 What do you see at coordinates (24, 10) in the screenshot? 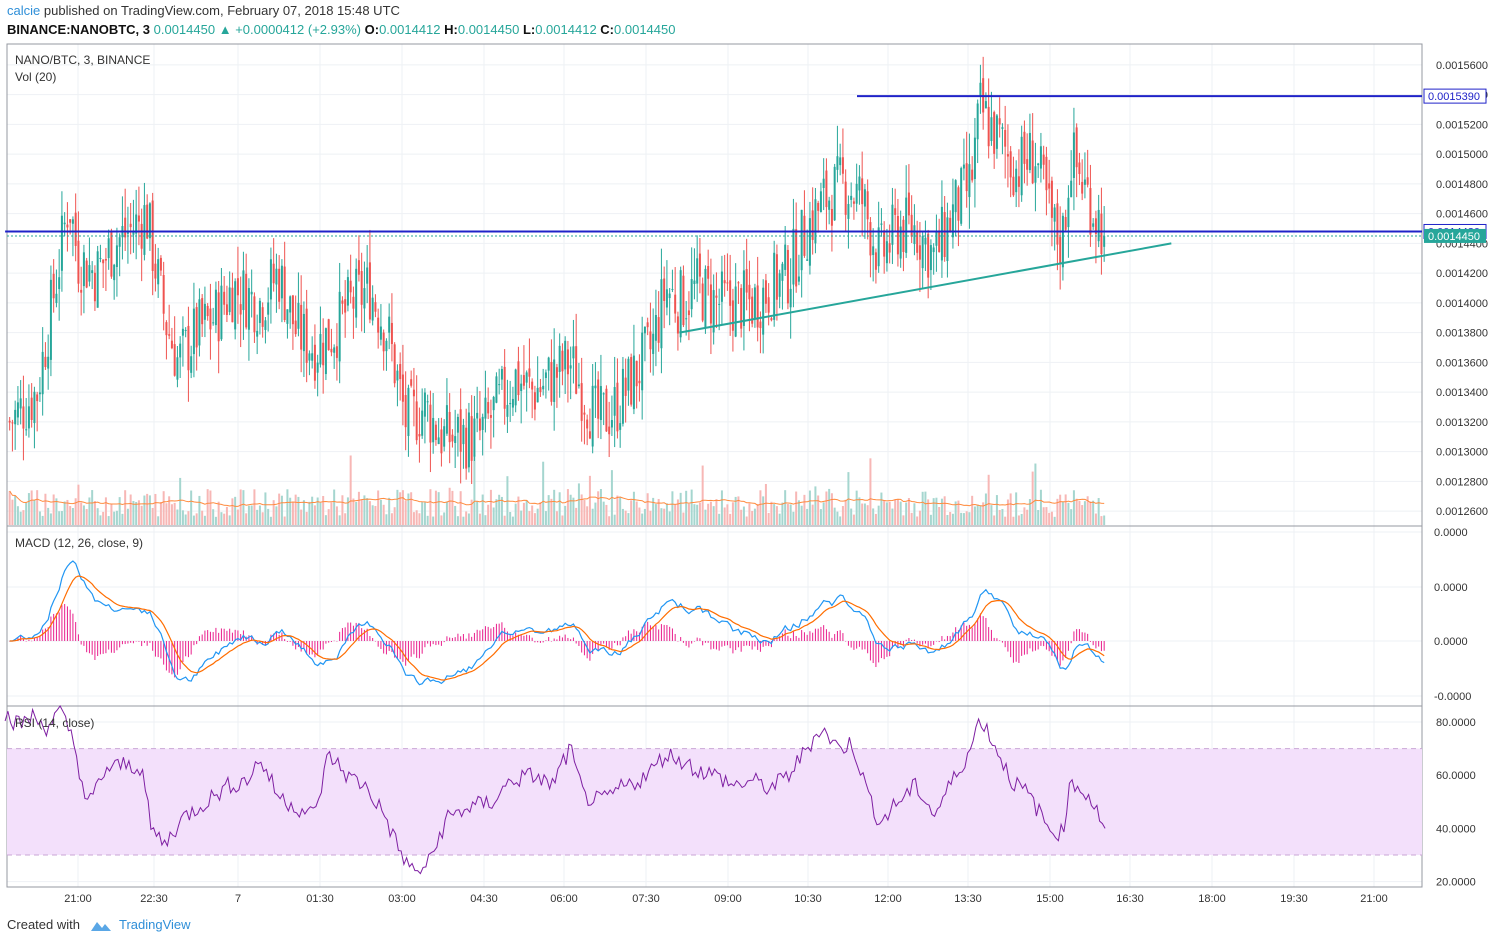
I see `author-link: calcie` at bounding box center [24, 10].